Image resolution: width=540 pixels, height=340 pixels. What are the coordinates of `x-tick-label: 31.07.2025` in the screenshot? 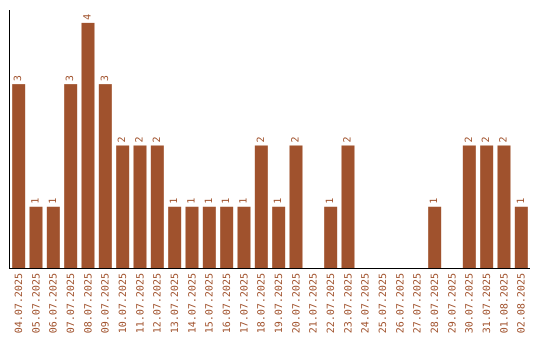 It's located at (487, 303).